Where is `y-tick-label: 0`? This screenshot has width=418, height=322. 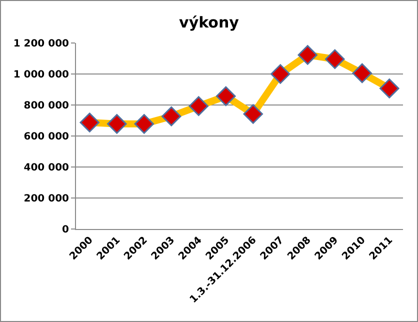 y-tick-label: 0 is located at coordinates (66, 230).